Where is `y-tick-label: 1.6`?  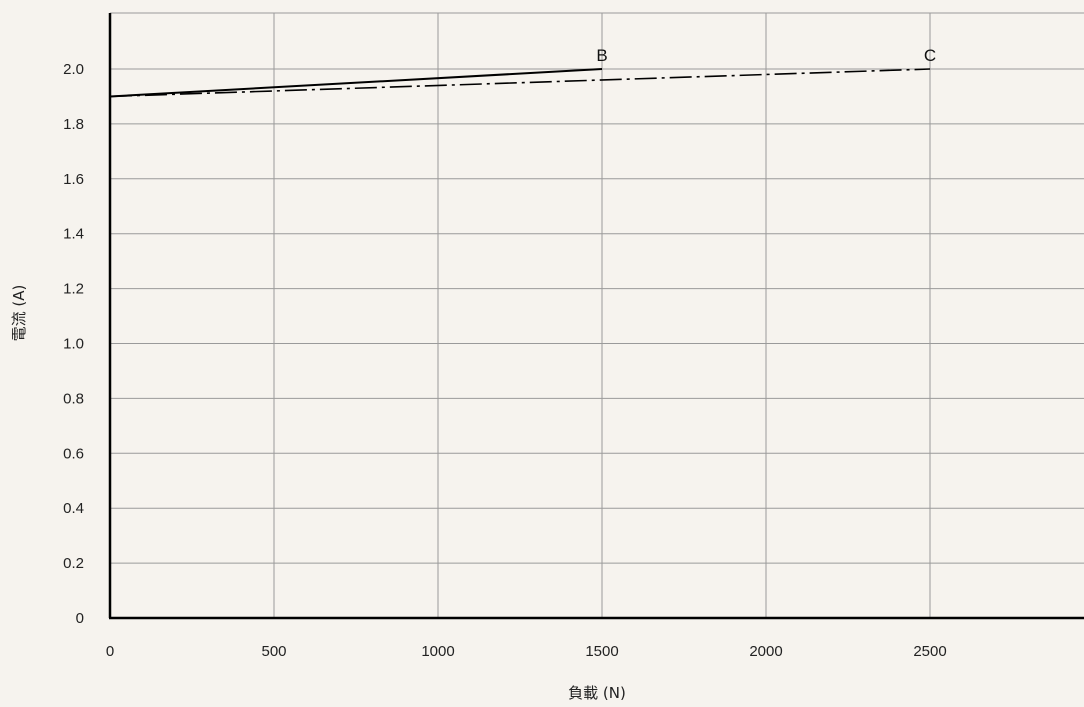 y-tick-label: 1.6 is located at coordinates (73, 179).